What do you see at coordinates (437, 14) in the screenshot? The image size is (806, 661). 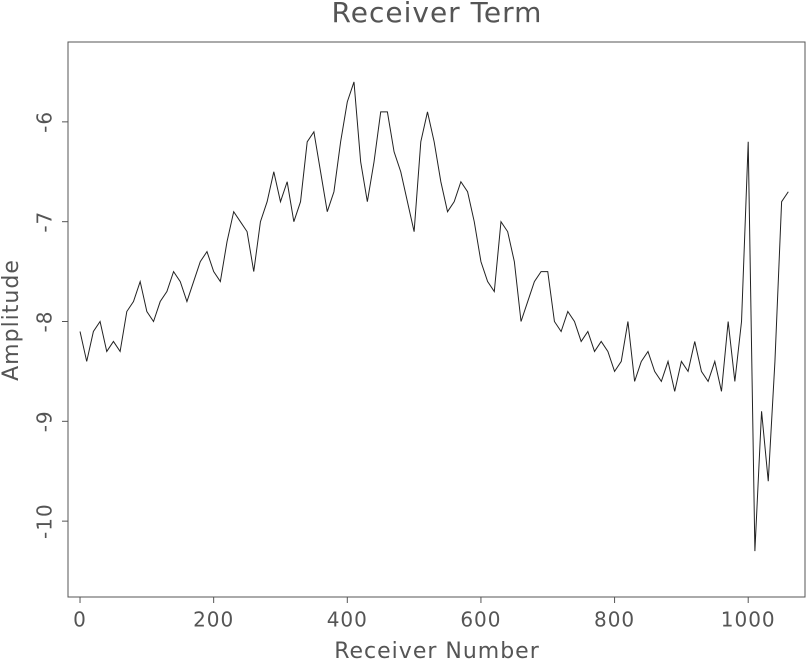 I see `chart-title: Receiver Term` at bounding box center [437, 14].